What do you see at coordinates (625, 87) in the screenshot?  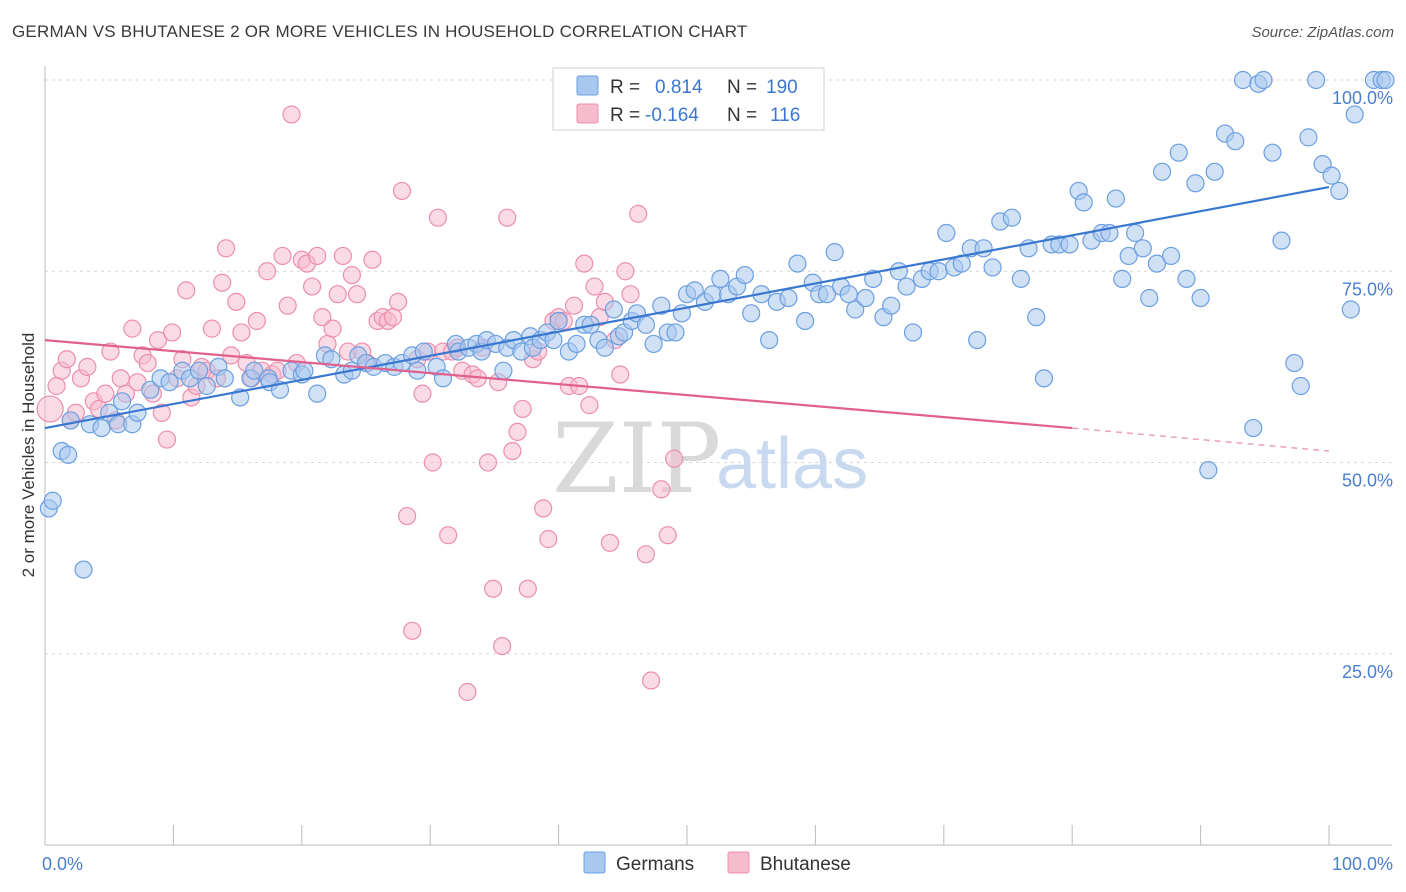 I see `legend-german-r-label: R =` at bounding box center [625, 87].